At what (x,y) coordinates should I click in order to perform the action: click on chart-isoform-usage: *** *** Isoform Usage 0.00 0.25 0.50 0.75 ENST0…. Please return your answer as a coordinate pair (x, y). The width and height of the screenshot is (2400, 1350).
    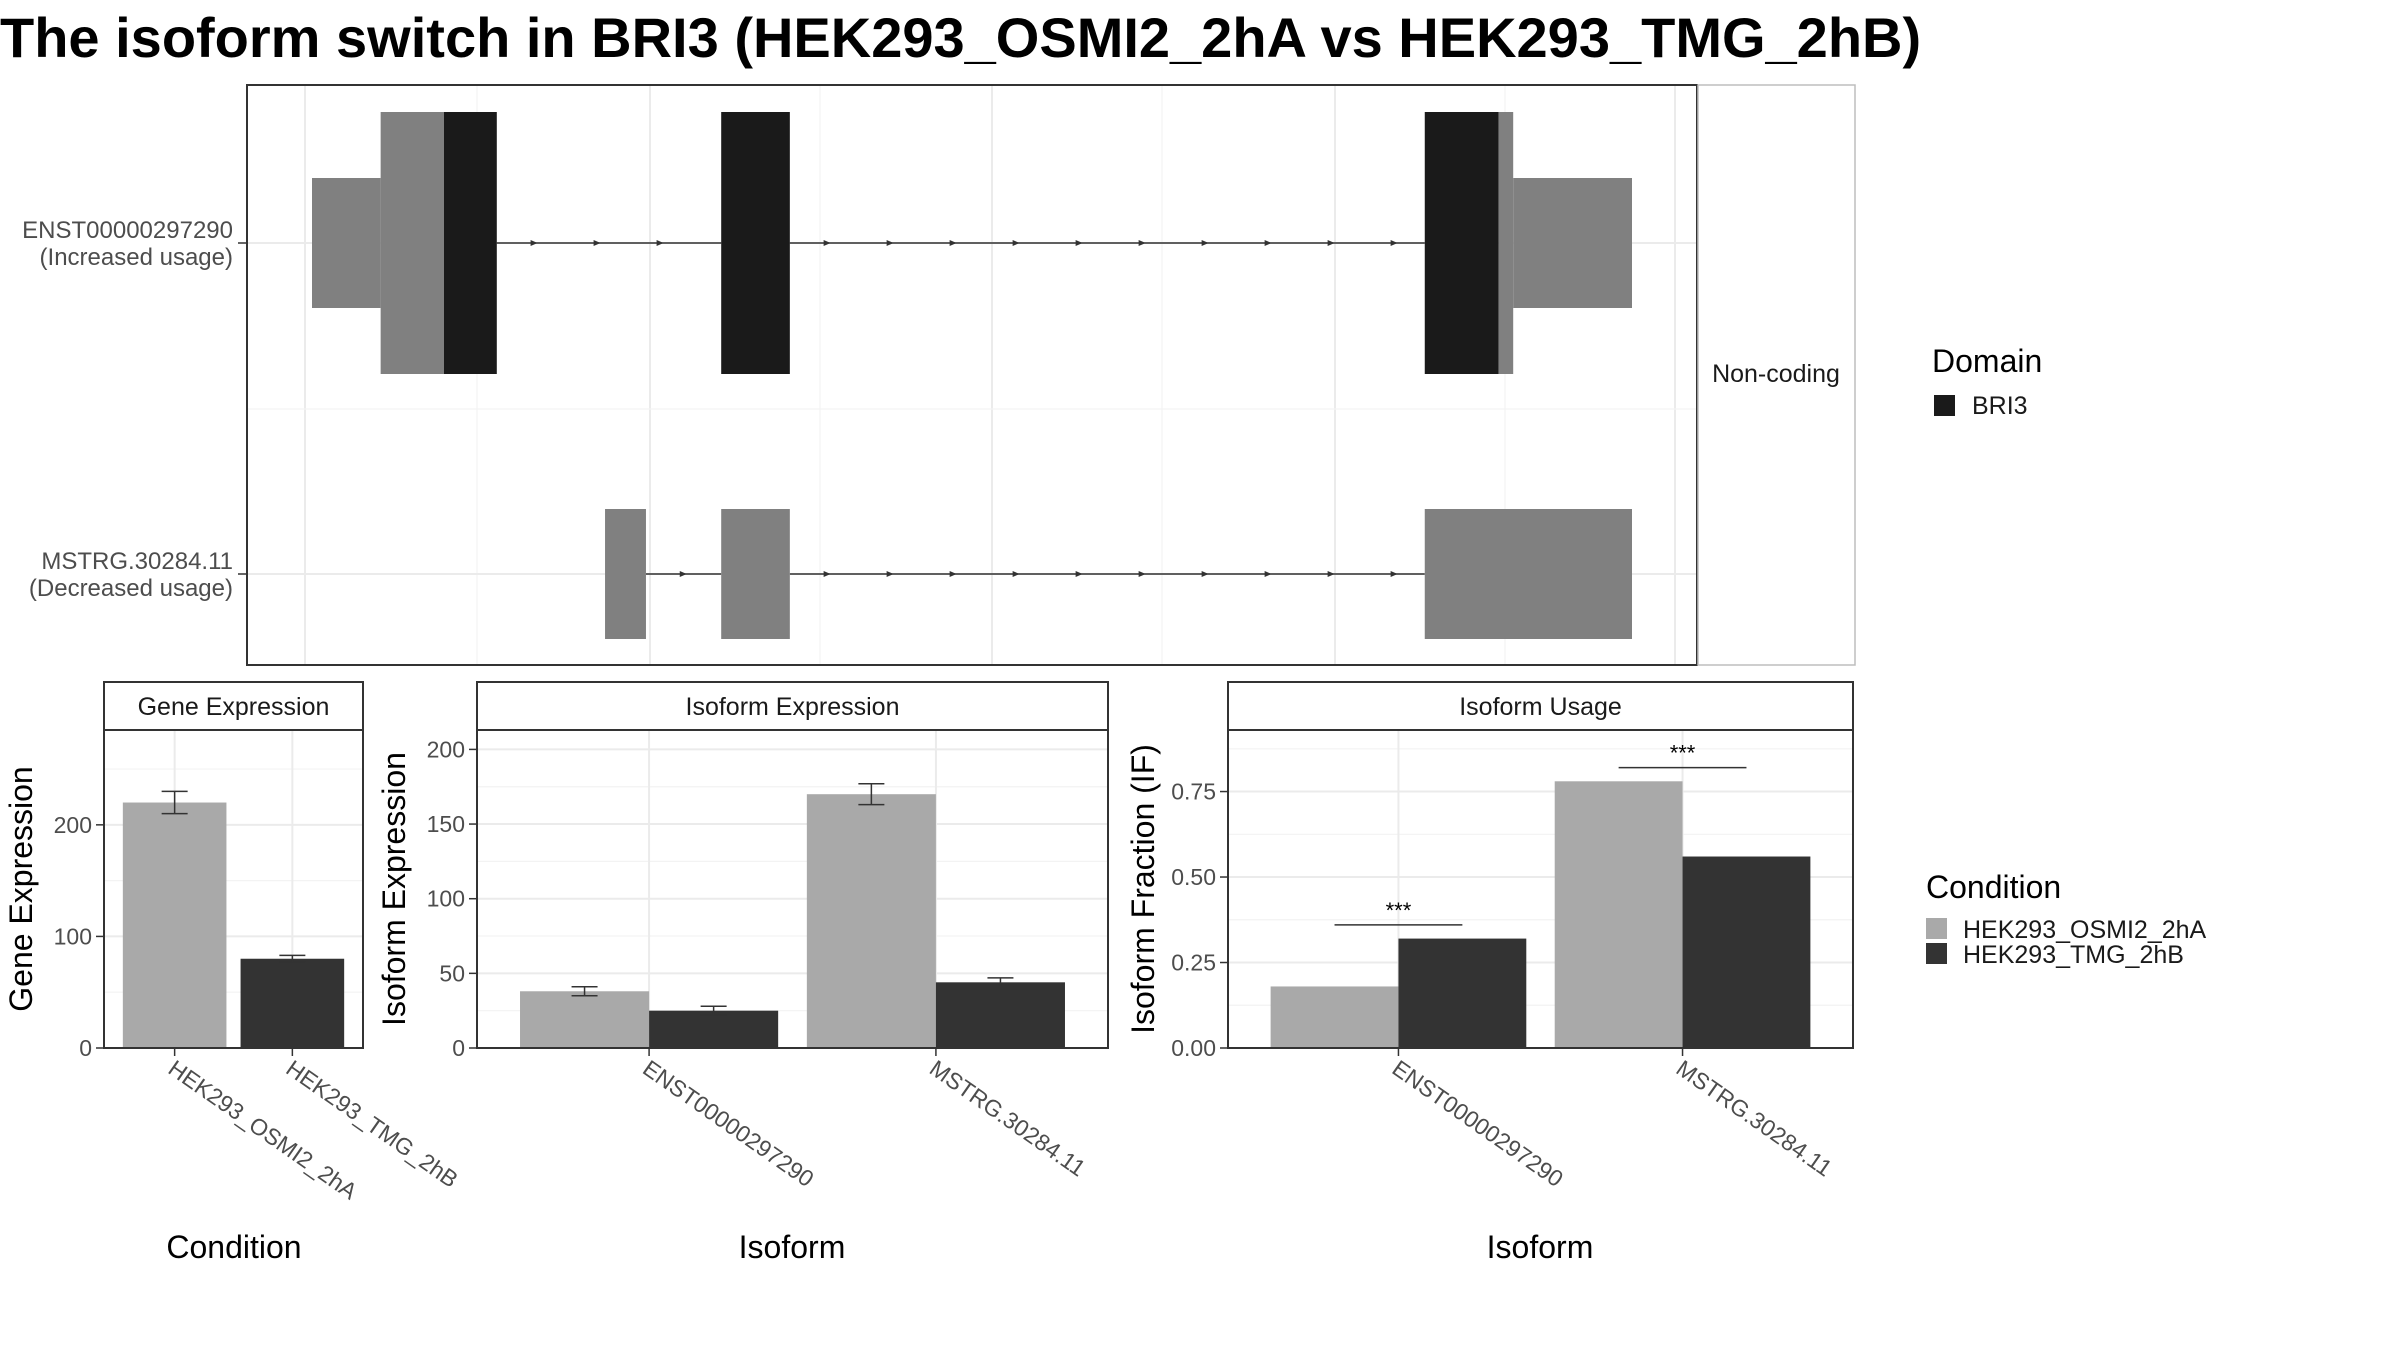
    Looking at the image, I should click on (1489, 973).